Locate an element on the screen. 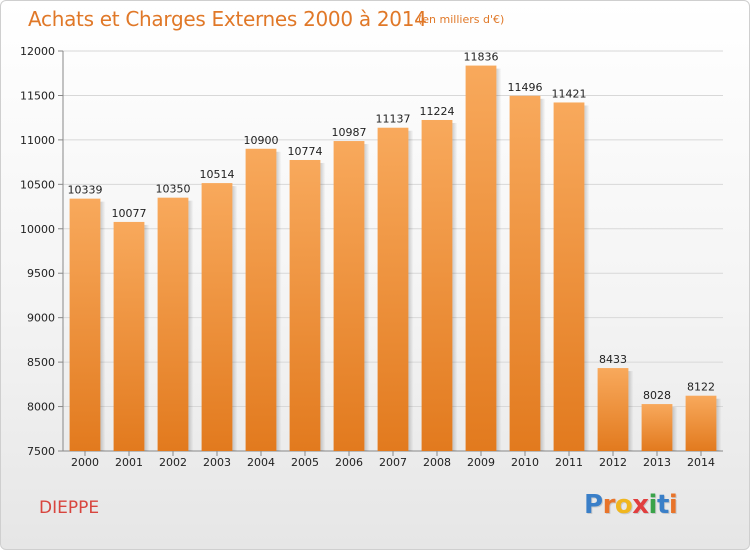 The width and height of the screenshot is (750, 550). data-label: 11137 is located at coordinates (393, 119).